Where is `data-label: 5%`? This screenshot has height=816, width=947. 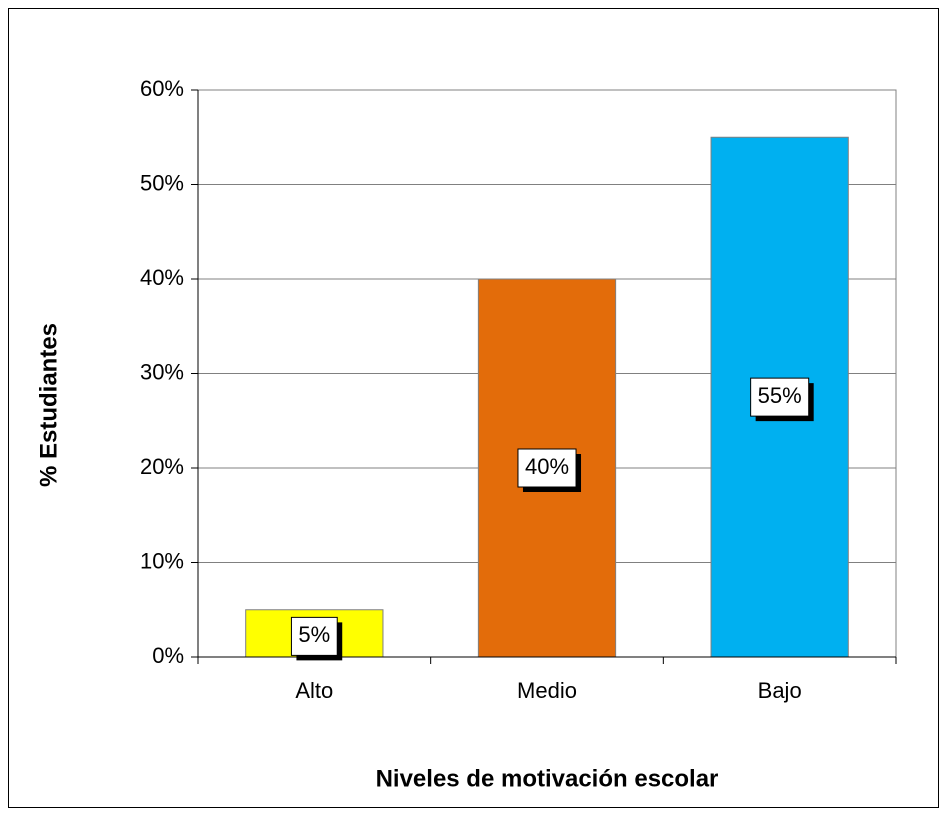 data-label: 5% is located at coordinates (314, 634).